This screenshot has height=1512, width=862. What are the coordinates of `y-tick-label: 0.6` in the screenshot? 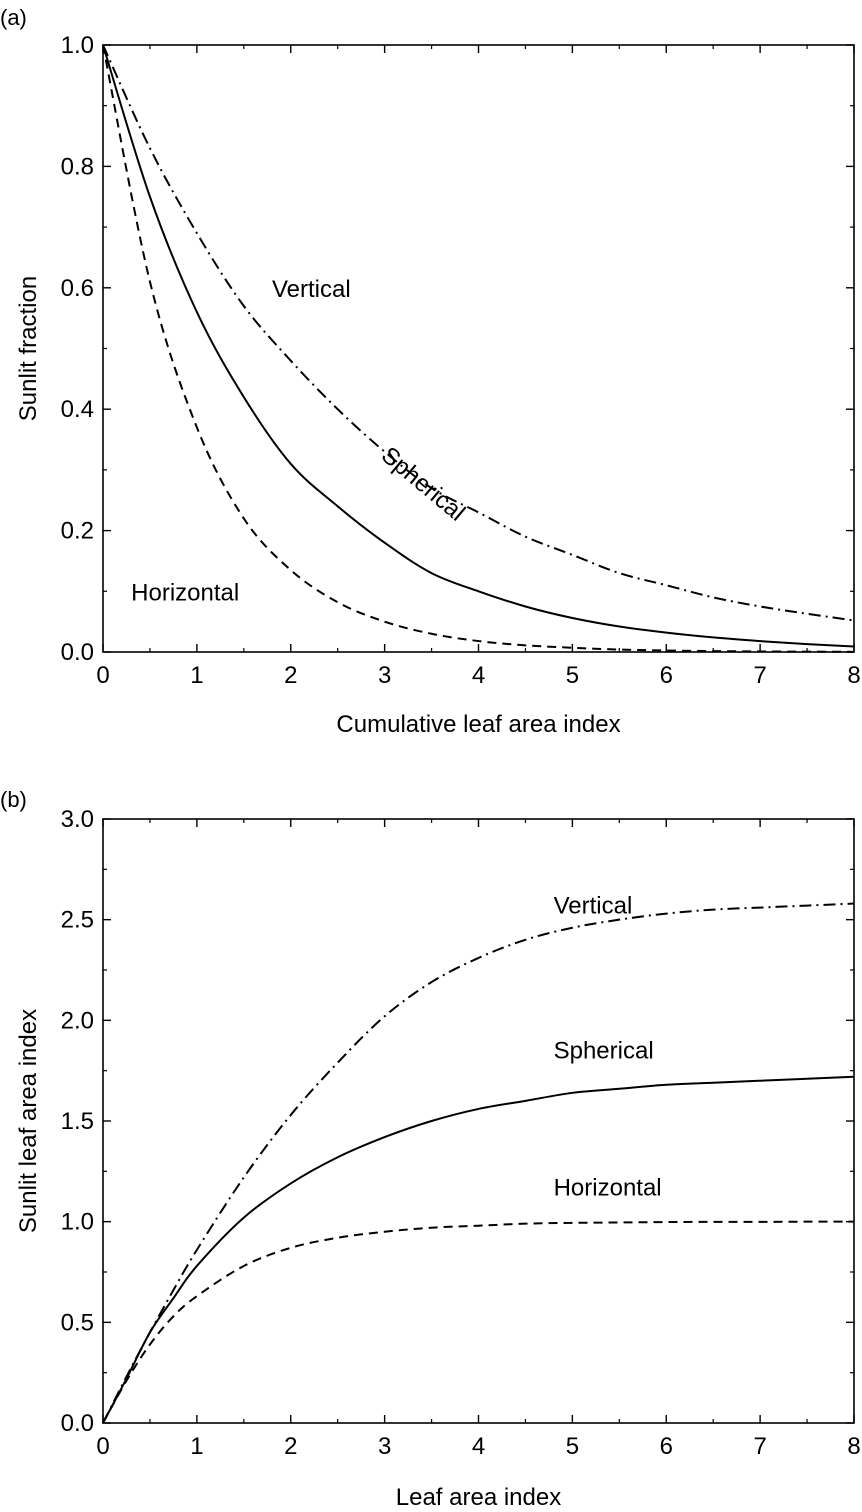 It's located at (77, 288).